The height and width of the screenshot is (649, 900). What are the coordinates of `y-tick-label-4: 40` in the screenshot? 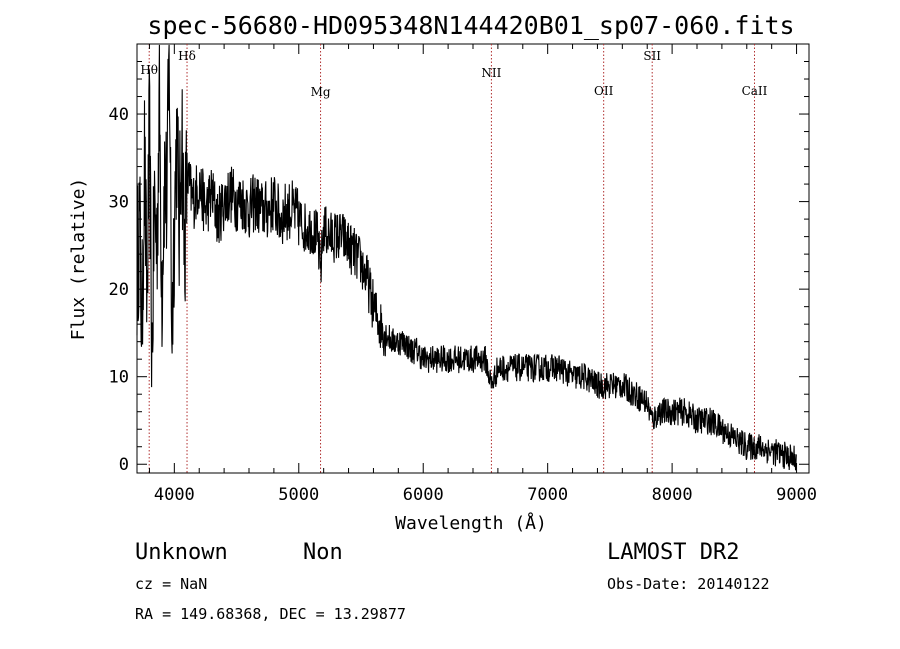 It's located at (119, 115).